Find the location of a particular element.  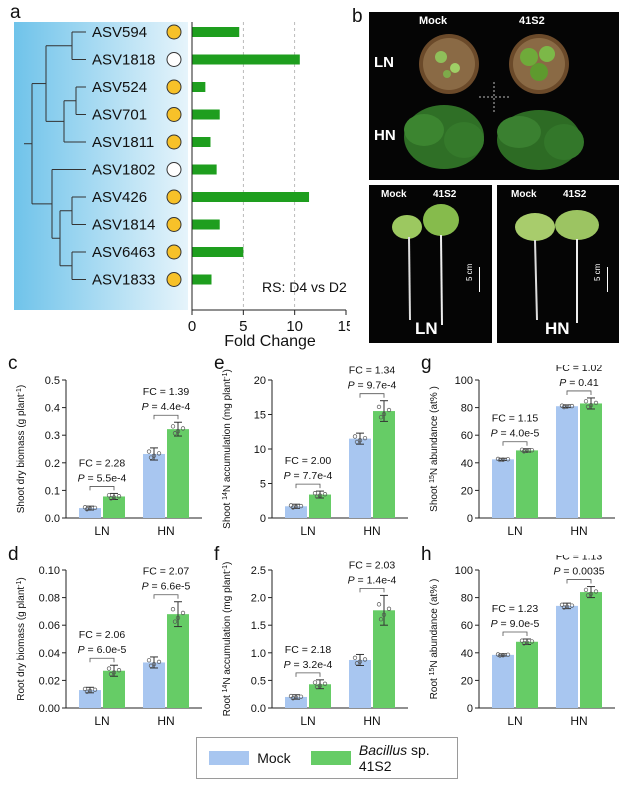

open-marker is located at coordinates (174, 59).